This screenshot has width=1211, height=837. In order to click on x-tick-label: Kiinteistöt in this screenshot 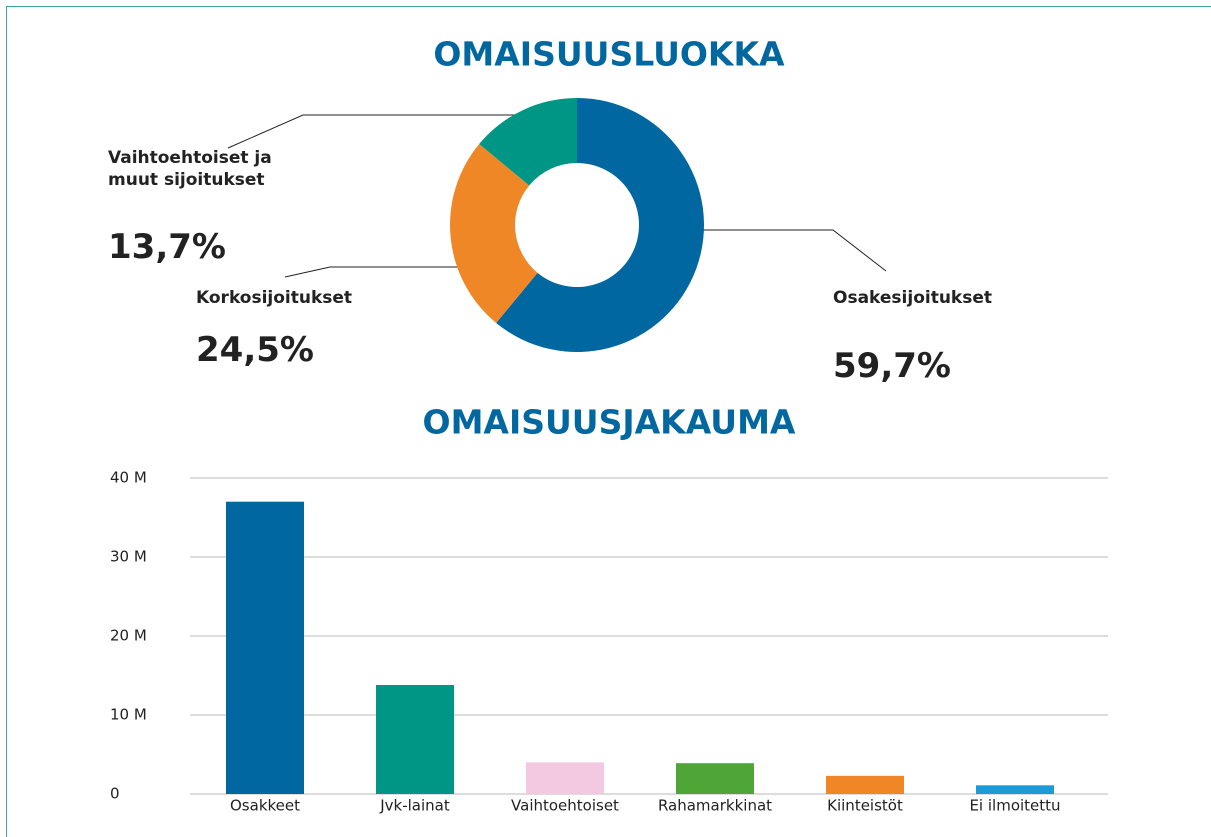, I will do `click(865, 806)`.